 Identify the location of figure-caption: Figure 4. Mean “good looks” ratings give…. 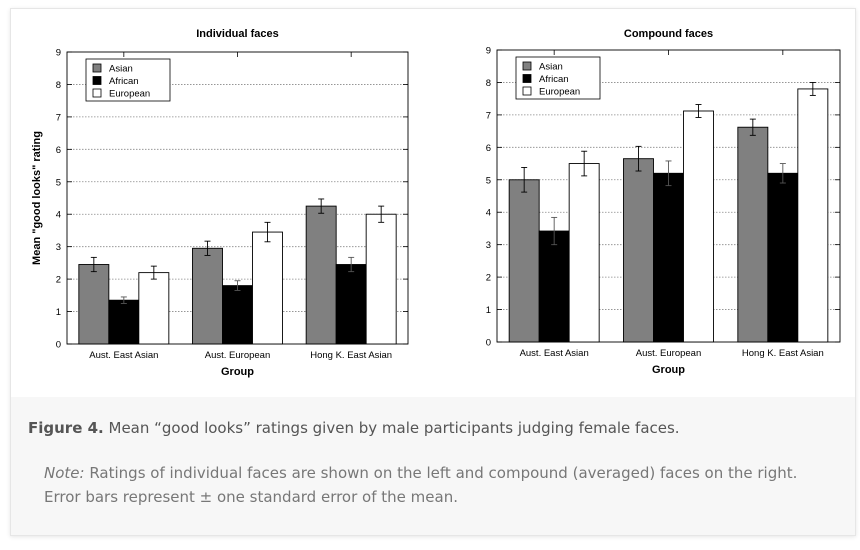
(428, 428).